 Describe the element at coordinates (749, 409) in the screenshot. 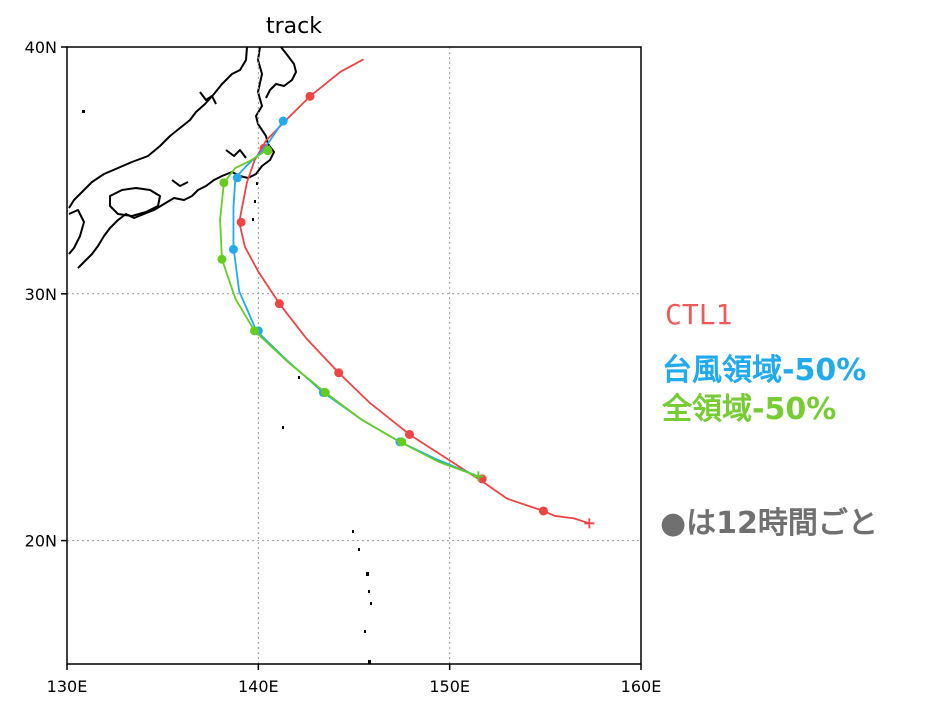

I see `legend-all-region: 全領域-50%` at that location.